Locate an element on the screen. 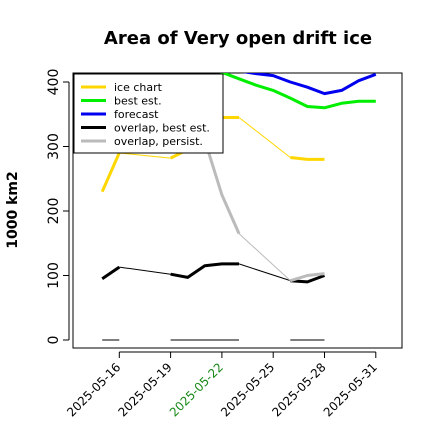  y-tick-label: 100 is located at coordinates (54, 275).